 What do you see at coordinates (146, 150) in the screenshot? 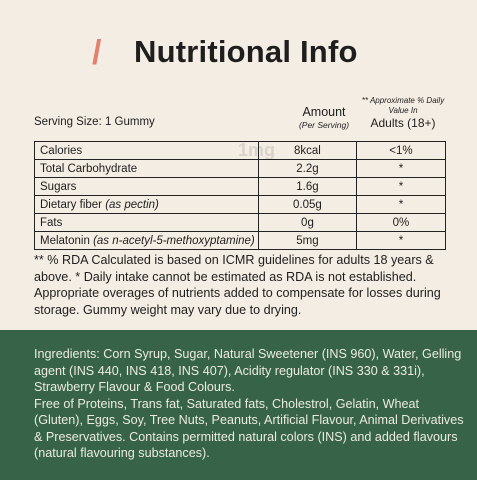
I see `nutrient-name: Calories` at bounding box center [146, 150].